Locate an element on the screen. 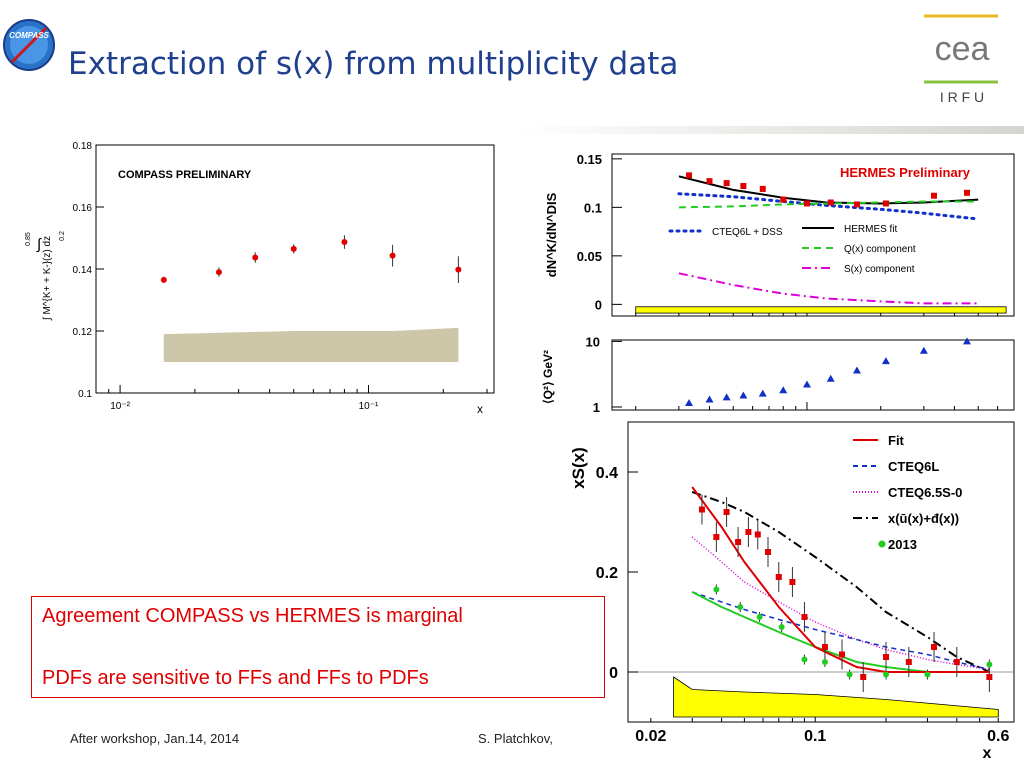  xs-xlabel: x is located at coordinates (987, 753).